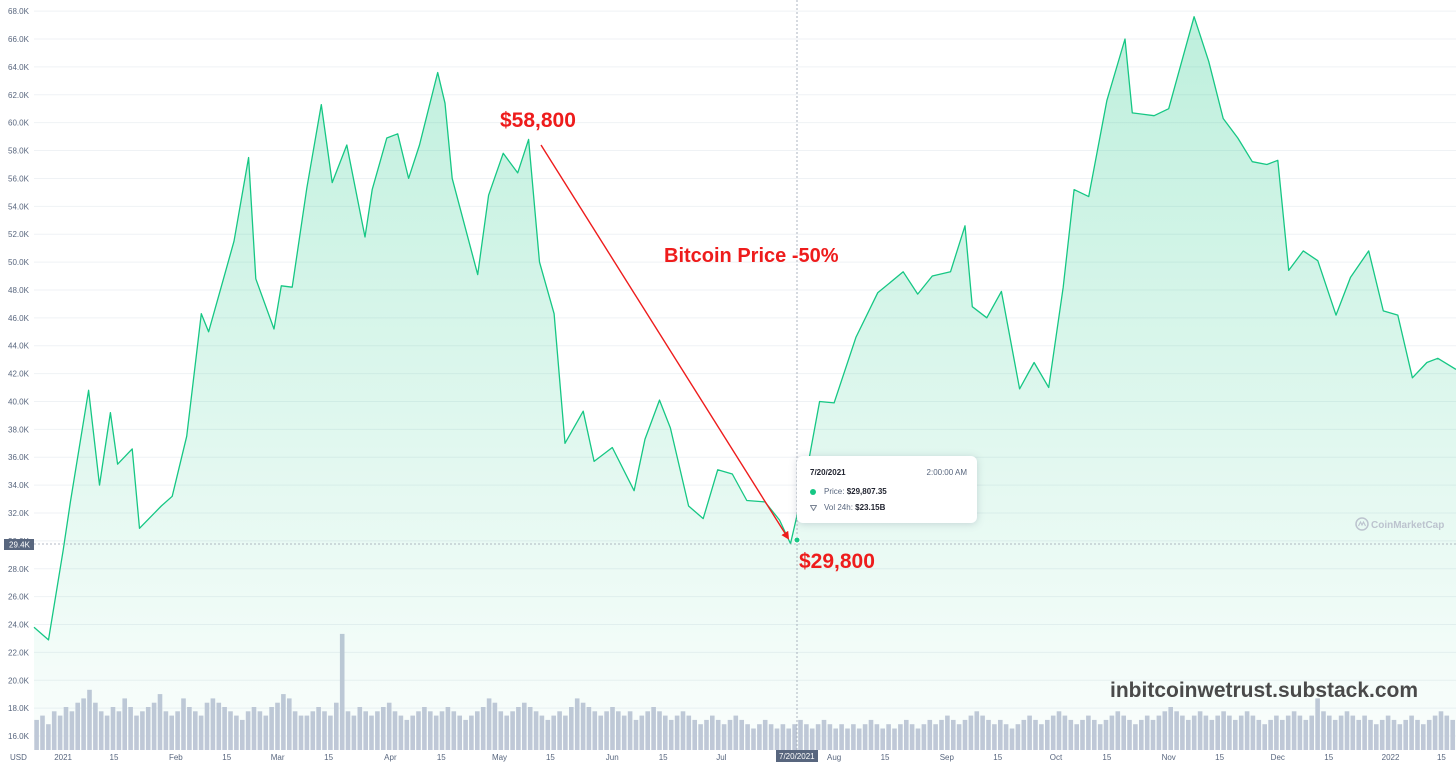  I want to click on coinmarketcap-logo: CoinMarketCap, so click(1399, 524).